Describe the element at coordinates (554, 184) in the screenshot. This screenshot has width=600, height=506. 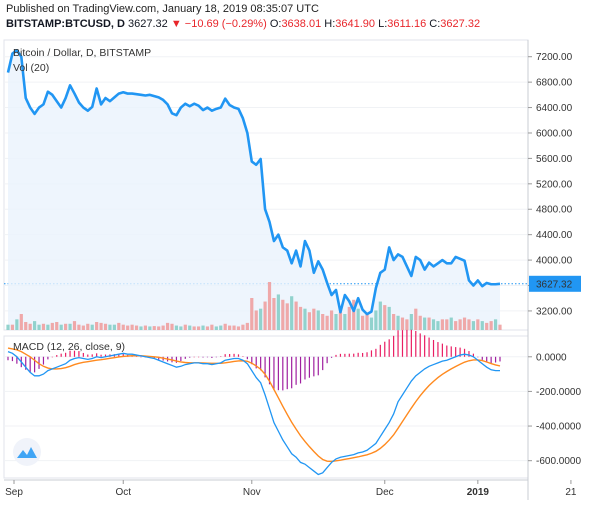
I see `price-tick-label: 5200.00` at that location.